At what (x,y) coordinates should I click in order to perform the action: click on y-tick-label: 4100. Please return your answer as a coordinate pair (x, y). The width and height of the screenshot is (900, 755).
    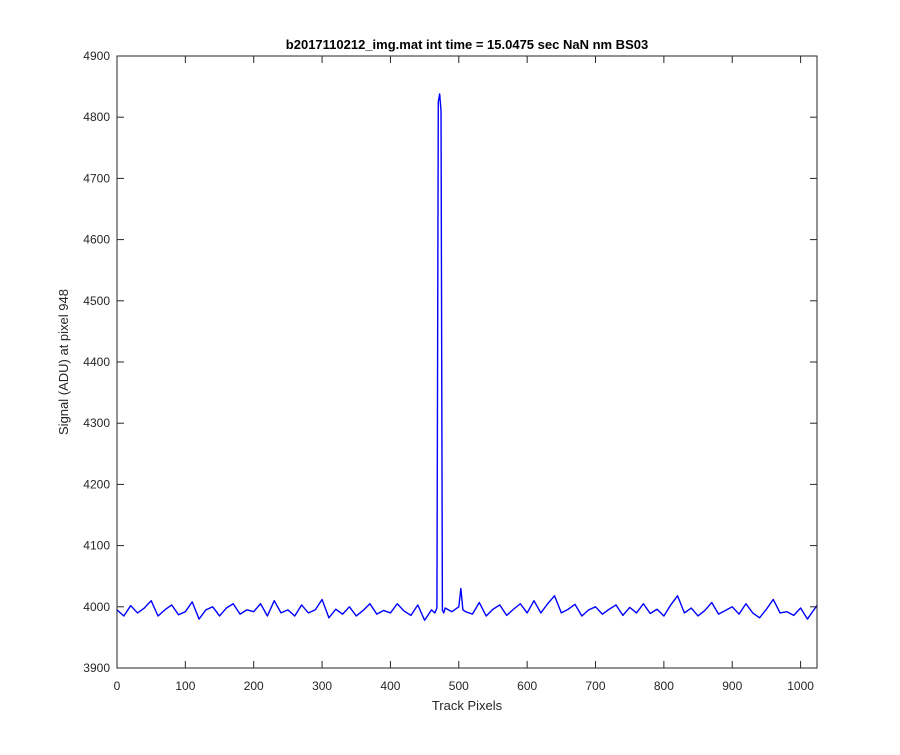
    Looking at the image, I should click on (96, 546).